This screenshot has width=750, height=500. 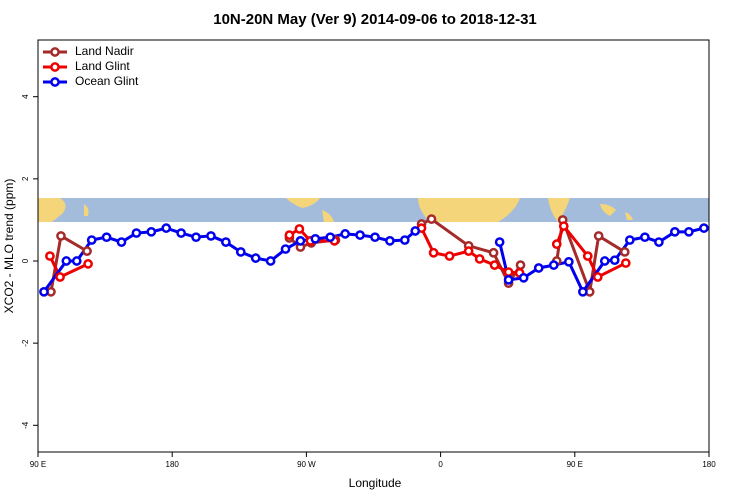 I want to click on legend-label: Land Glint, so click(x=102, y=66).